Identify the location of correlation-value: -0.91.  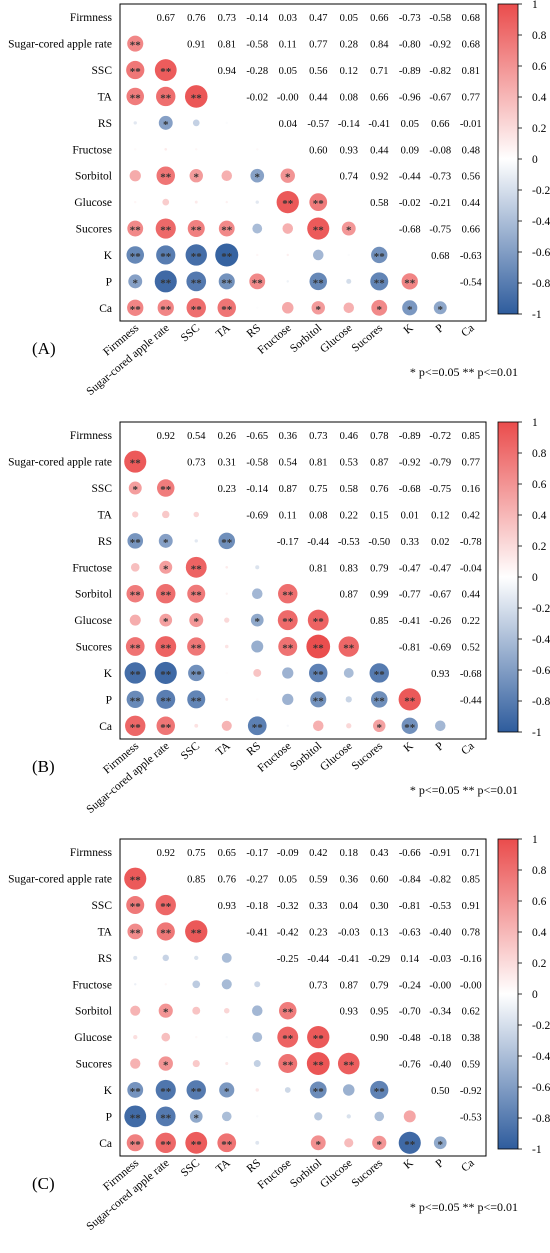
(440, 853).